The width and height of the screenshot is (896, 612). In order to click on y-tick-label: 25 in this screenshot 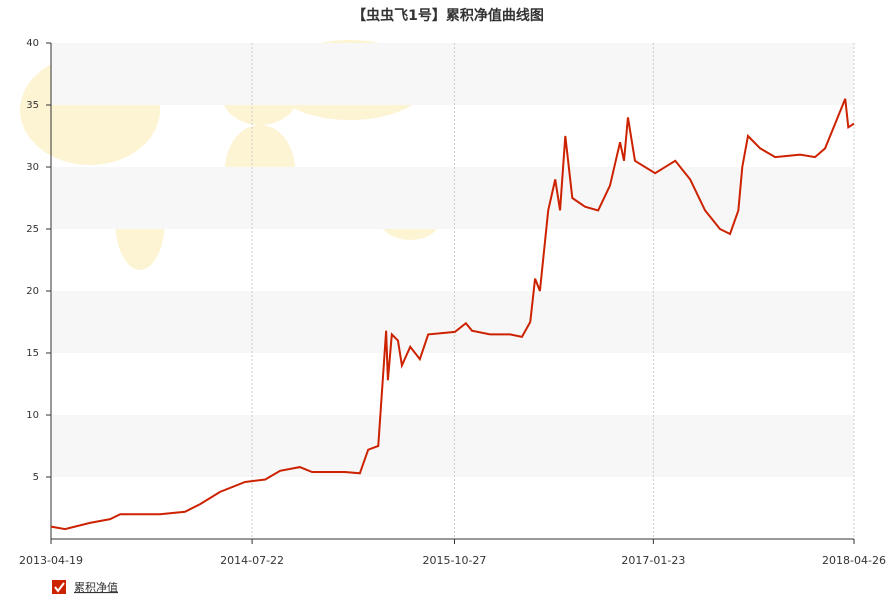, I will do `click(32, 229)`.